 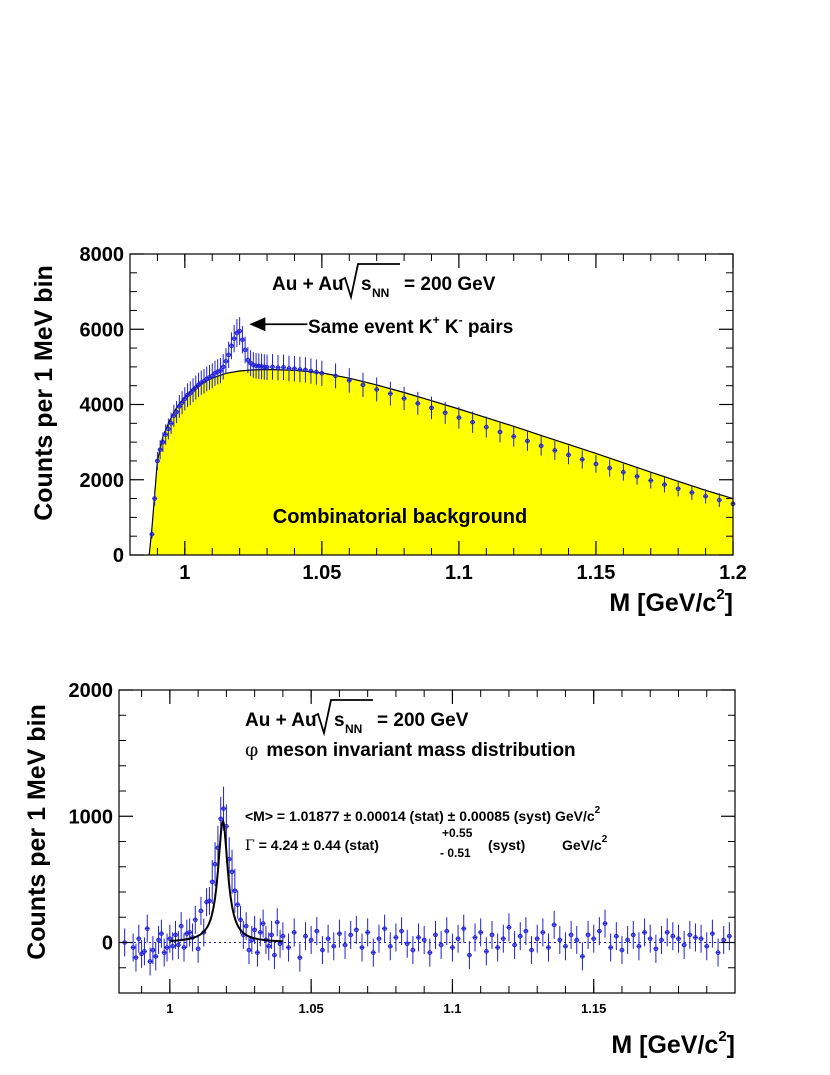 I want to click on annotation-arrow, so click(x=278, y=324).